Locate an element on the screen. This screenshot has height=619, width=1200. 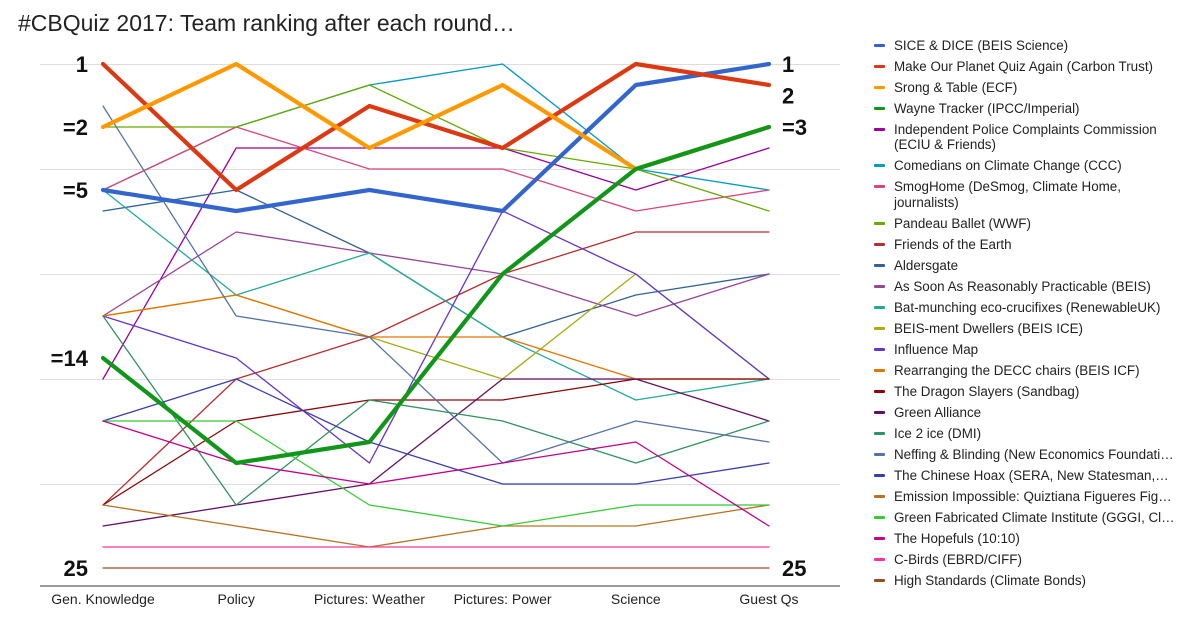
legend-label: Rearranging the DECC chairs (BEIS ICF) is located at coordinates (1017, 370).